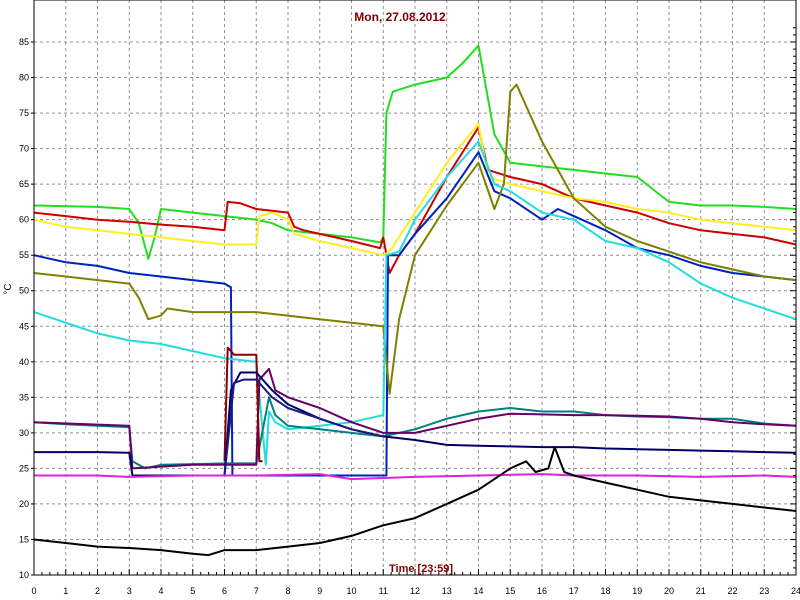 Image resolution: width=800 pixels, height=600 pixels. I want to click on y-tick-label: 40, so click(24, 362).